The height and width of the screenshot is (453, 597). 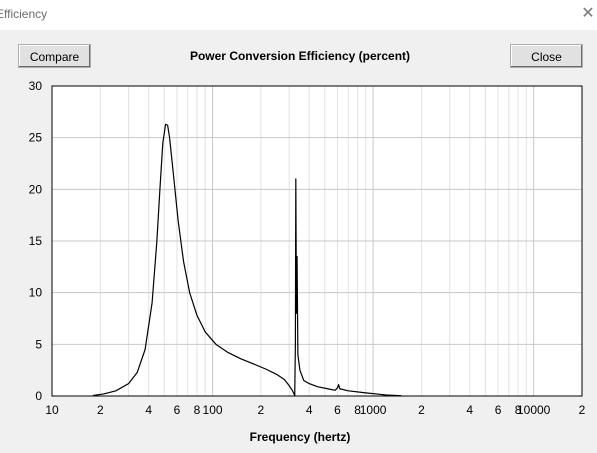 What do you see at coordinates (298, 15) in the screenshot?
I see `title-bar: Efficiency ✕` at bounding box center [298, 15].